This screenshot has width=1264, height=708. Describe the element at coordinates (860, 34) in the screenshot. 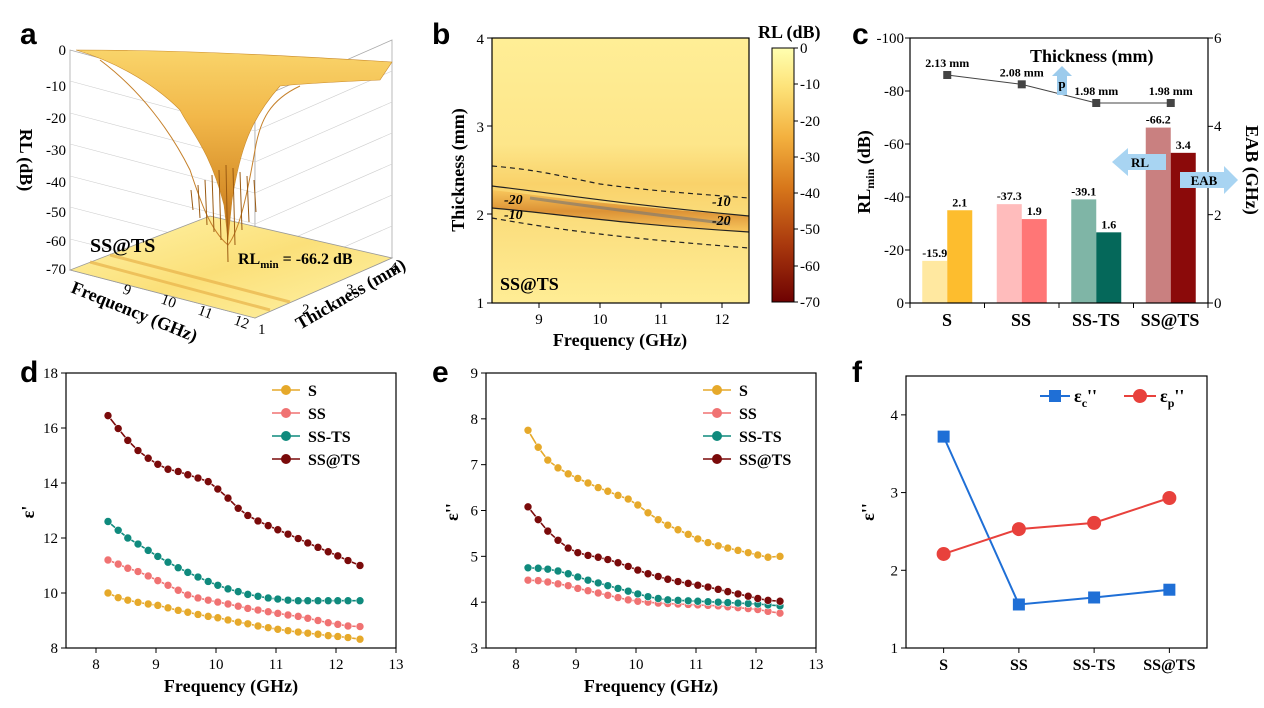

I see `panel-label-c: c` at that location.